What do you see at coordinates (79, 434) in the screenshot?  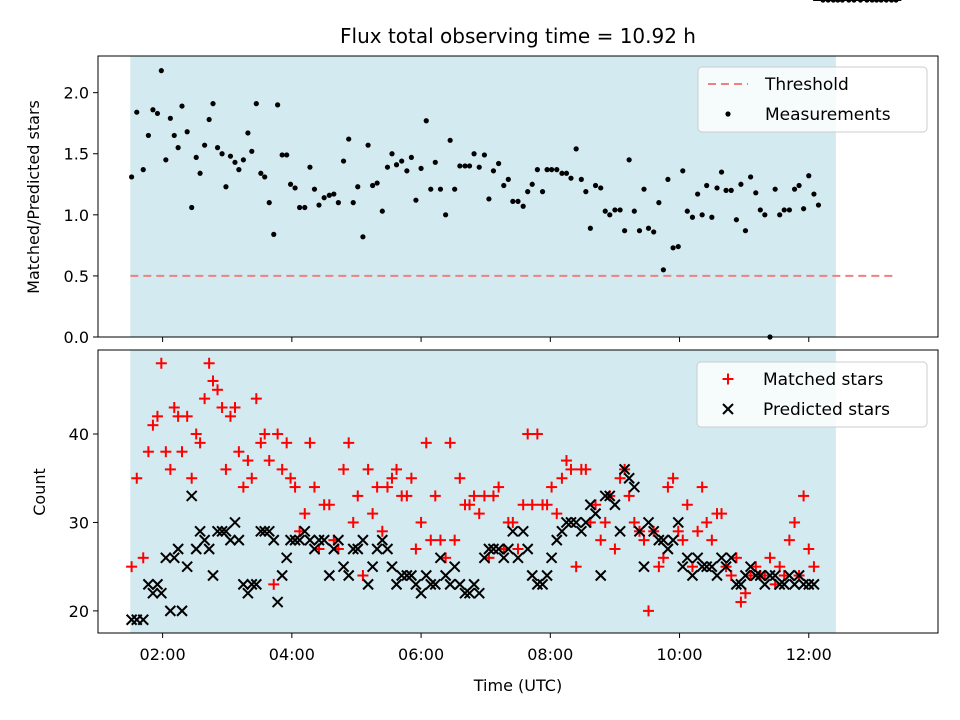 I see `y-tick-label: 40` at bounding box center [79, 434].